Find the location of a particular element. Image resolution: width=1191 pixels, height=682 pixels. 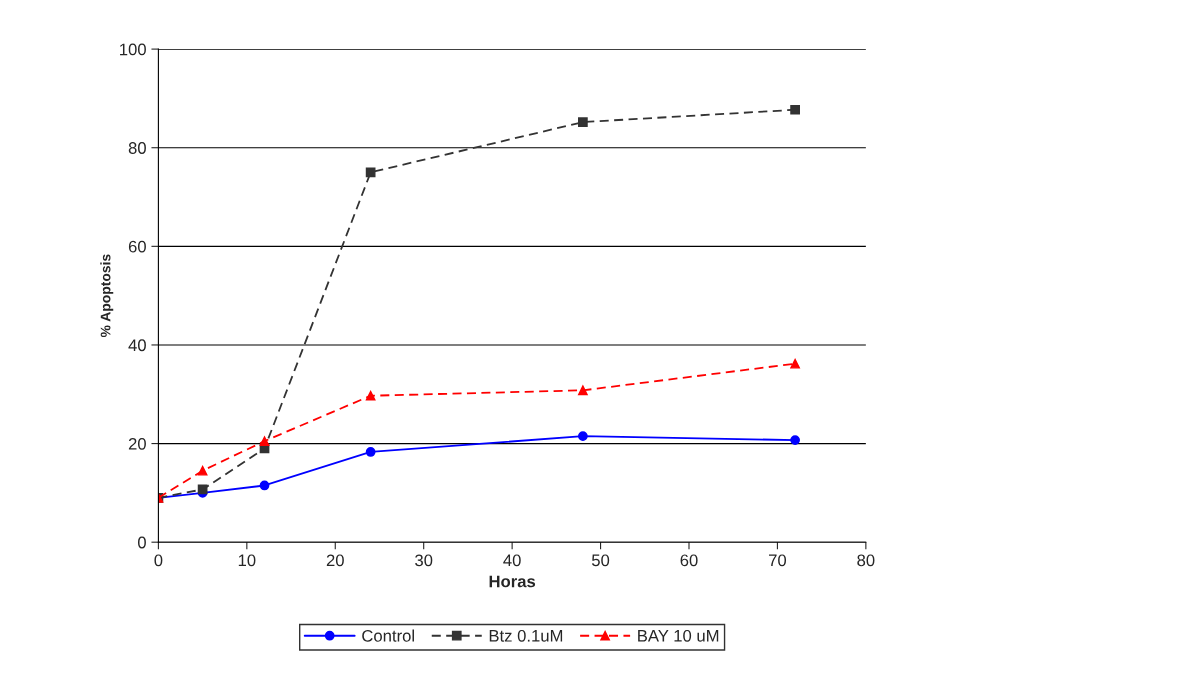

y-tick-label: 100 is located at coordinates (133, 49).